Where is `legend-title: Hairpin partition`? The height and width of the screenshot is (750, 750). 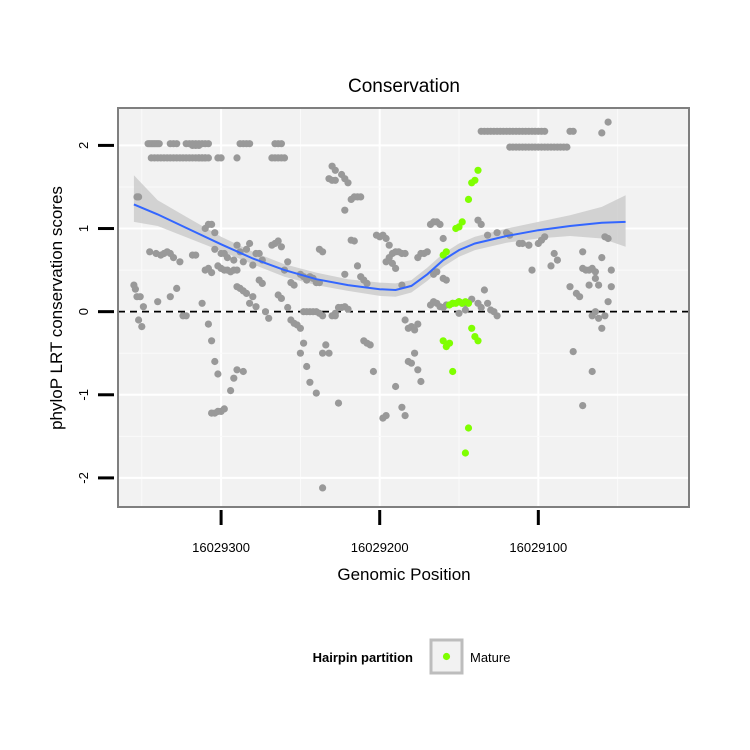
legend-title: Hairpin partition is located at coordinates (363, 657).